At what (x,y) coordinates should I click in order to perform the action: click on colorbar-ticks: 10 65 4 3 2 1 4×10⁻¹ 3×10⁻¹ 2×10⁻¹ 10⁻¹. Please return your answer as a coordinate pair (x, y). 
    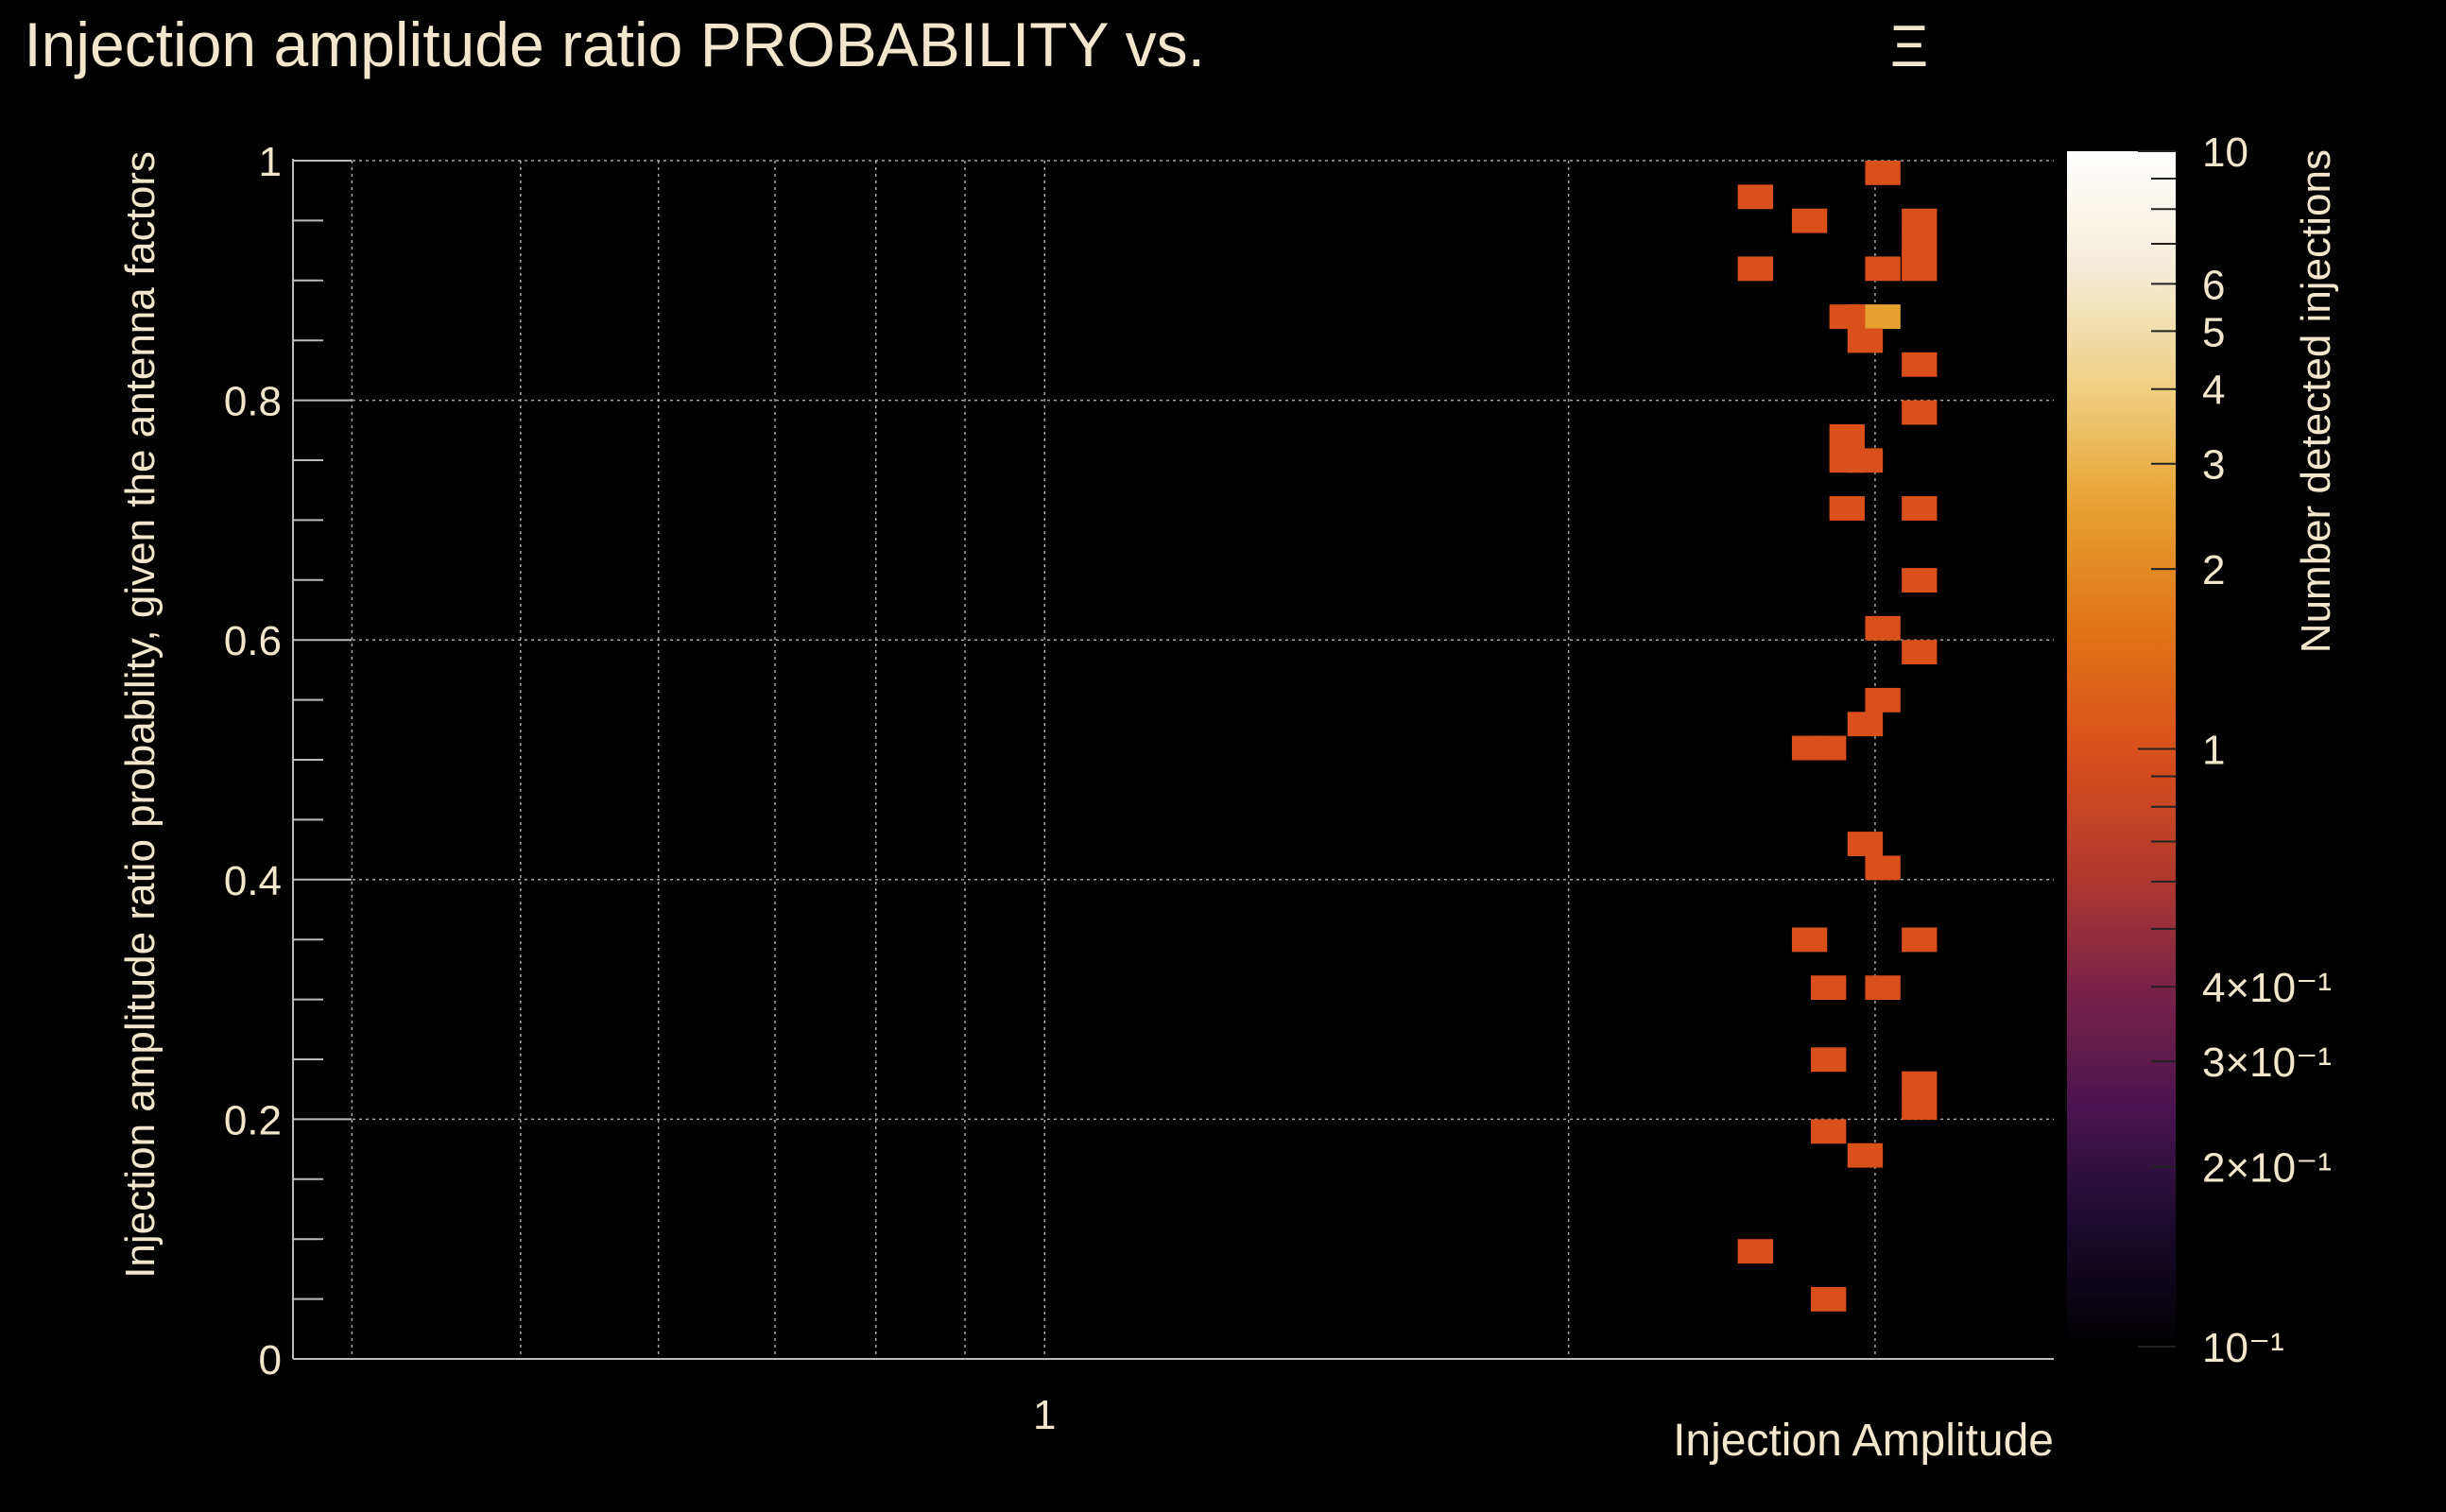
    Looking at the image, I should click on (2235, 750).